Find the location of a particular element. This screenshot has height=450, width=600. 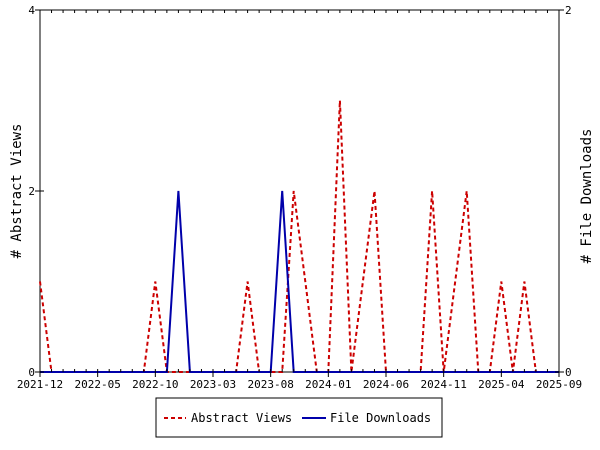

legend-box is located at coordinates (299, 417).